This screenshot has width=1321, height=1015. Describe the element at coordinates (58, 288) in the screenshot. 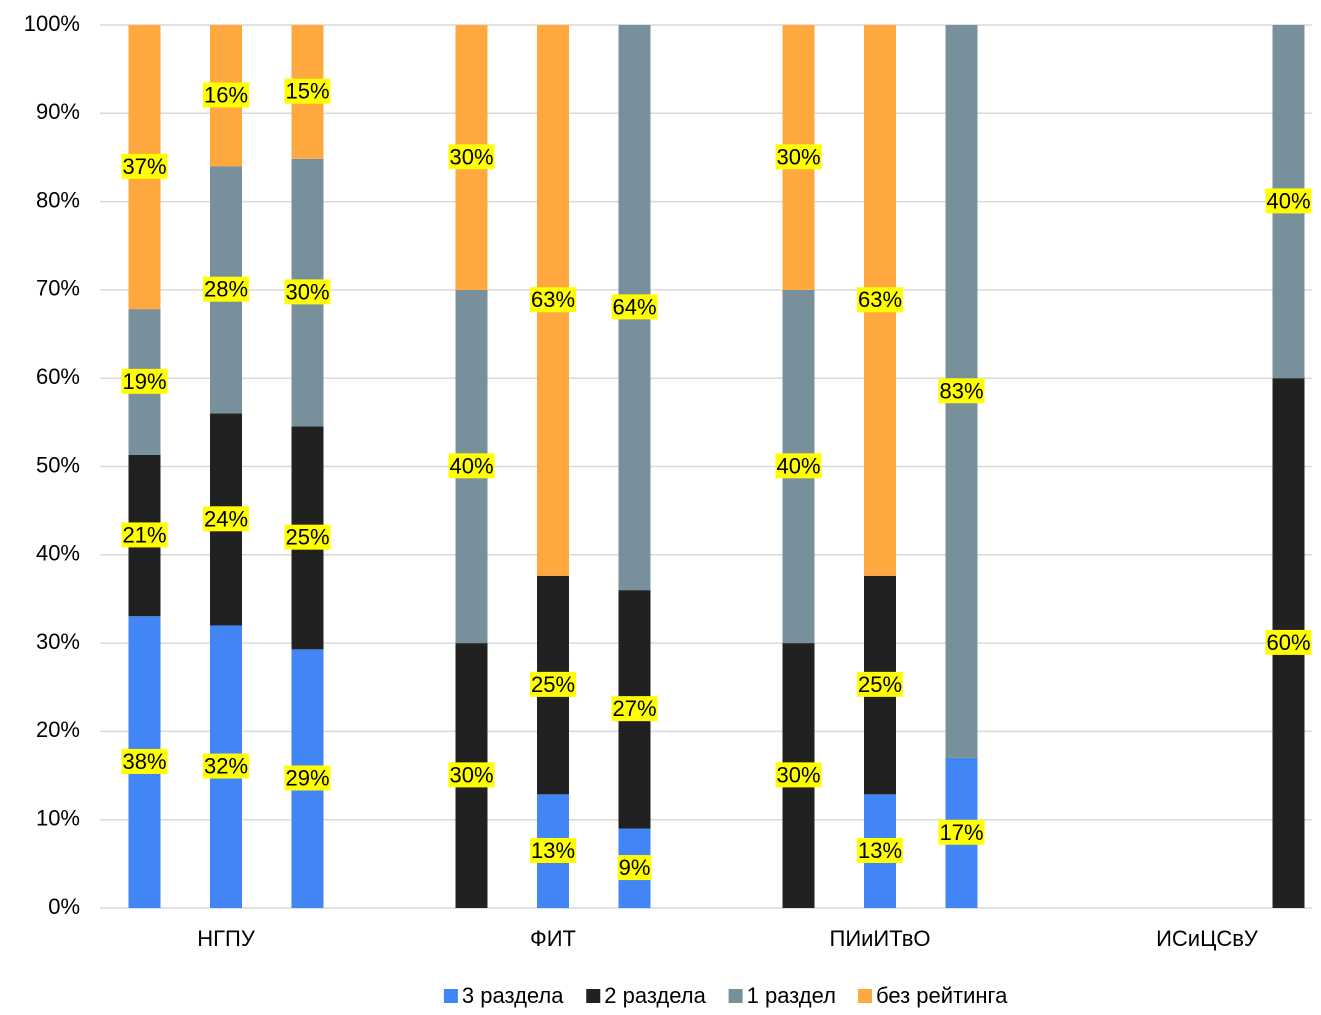

I see `y-tick-label: 70%` at that location.